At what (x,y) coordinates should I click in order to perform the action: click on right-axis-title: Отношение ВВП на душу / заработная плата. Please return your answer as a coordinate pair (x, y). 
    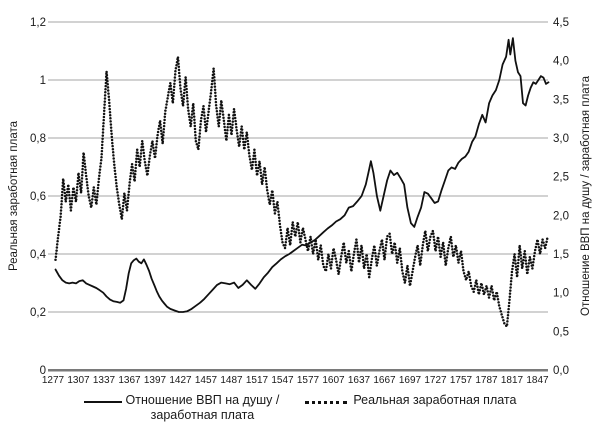
    Looking at the image, I should click on (586, 196).